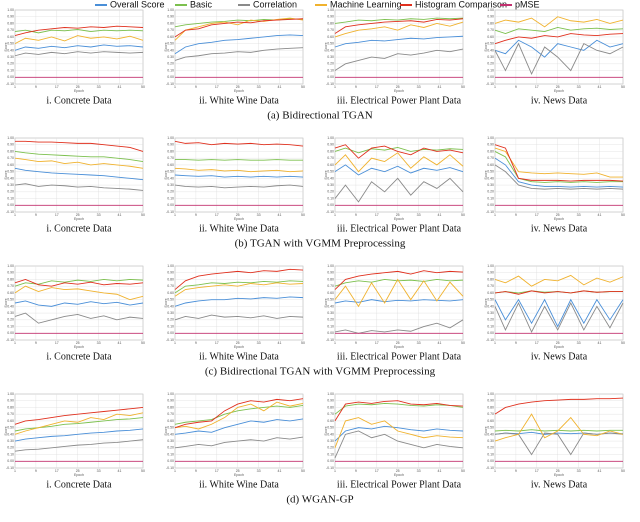 Image resolution: width=640 pixels, height=522 pixels. Describe the element at coordinates (366, 4) in the screenshot. I see `legend-label: Machine Learning` at that location.